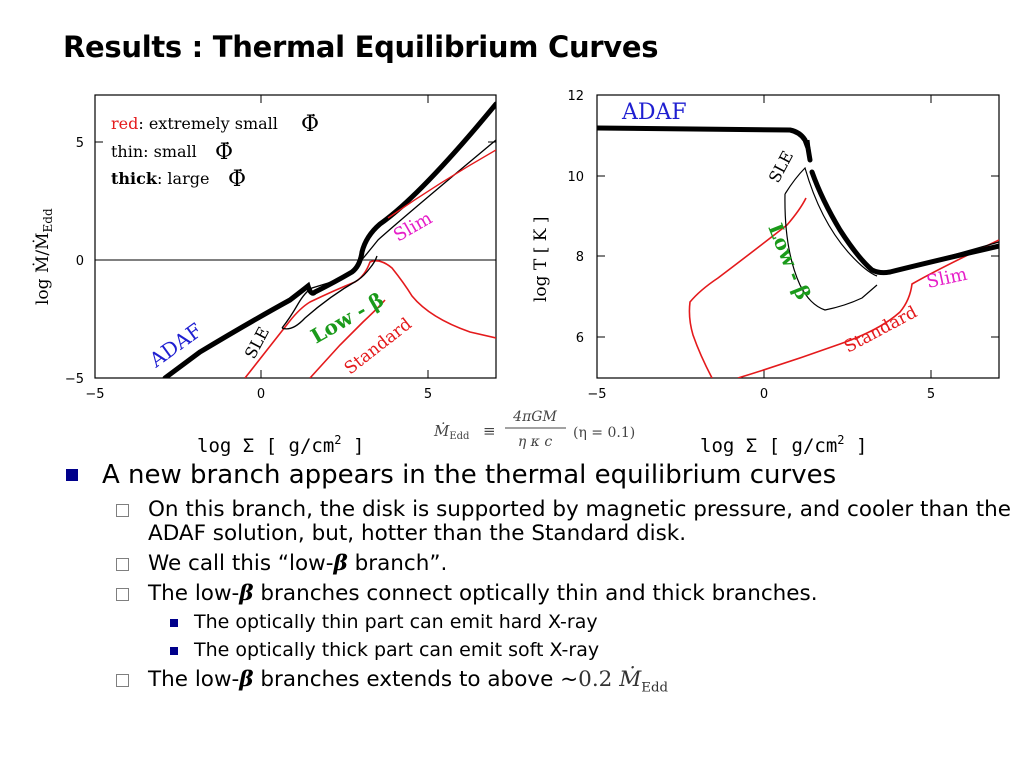 Image resolution: width=1024 pixels, height=768 pixels. Describe the element at coordinates (580, 338) in the screenshot. I see `right-y-tick-label: 6` at that location.